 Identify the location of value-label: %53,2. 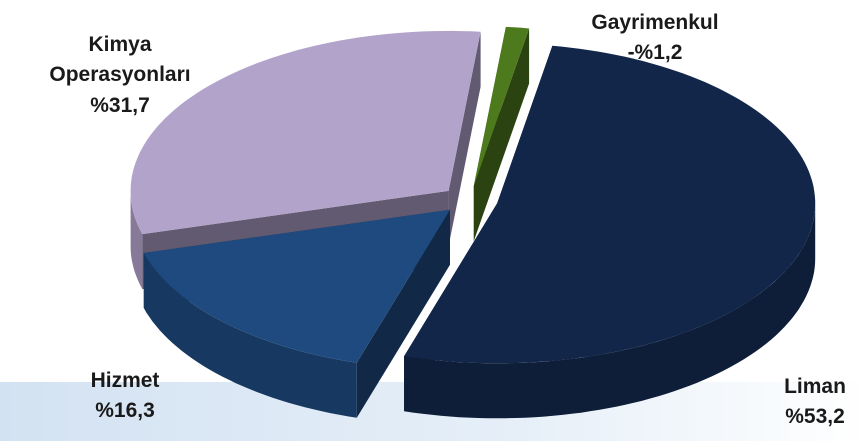
(815, 417).